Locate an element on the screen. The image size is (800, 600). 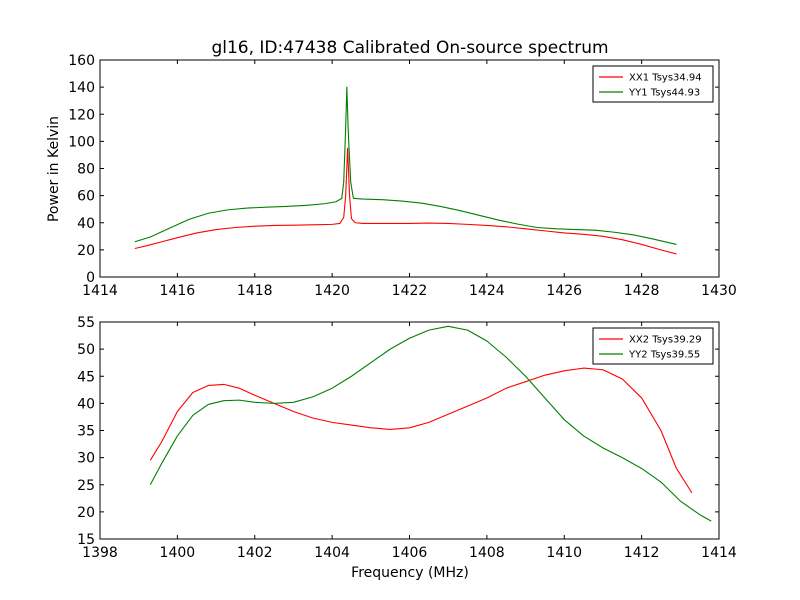
top-y-tick-label: 80 is located at coordinates (86, 170).